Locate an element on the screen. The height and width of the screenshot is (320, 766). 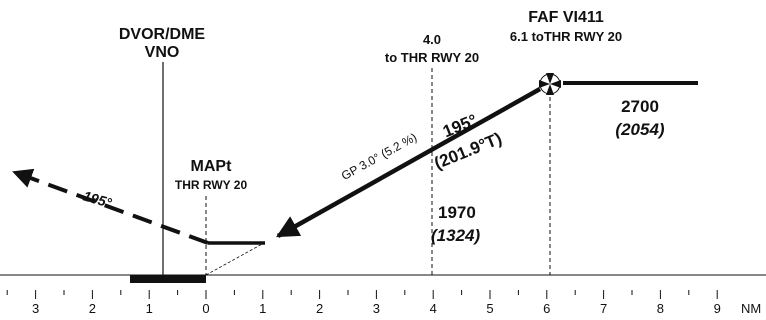
final-track-true: (201.9°T) is located at coordinates (467, 151).